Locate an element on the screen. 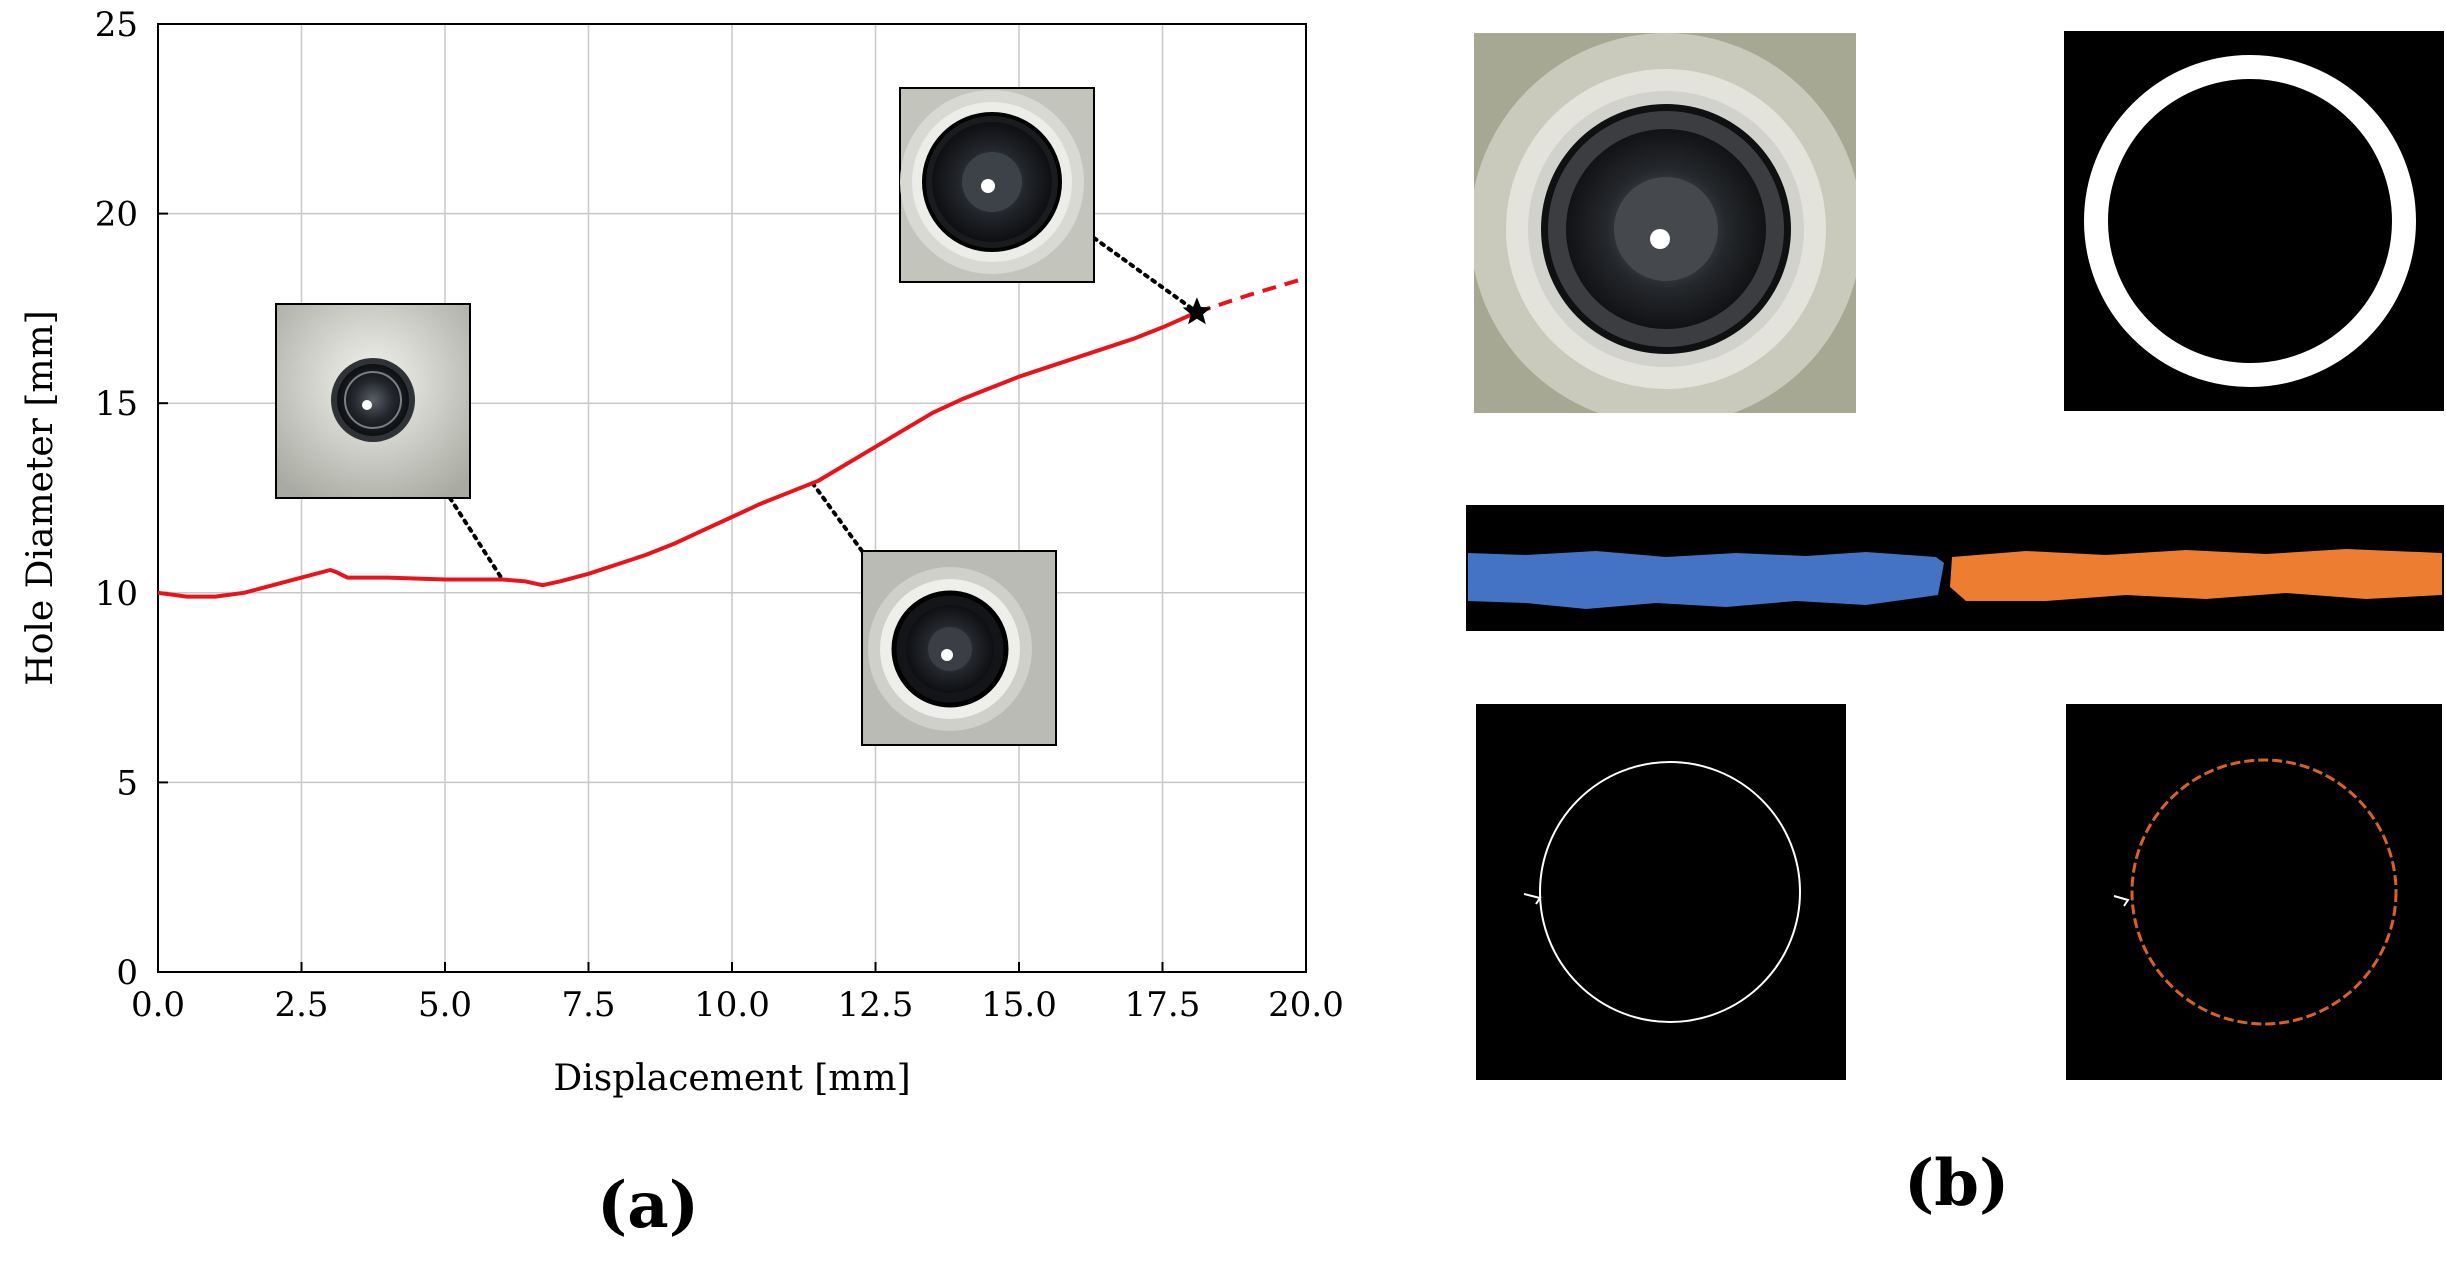  y-tick-label: 15 is located at coordinates (116, 404).